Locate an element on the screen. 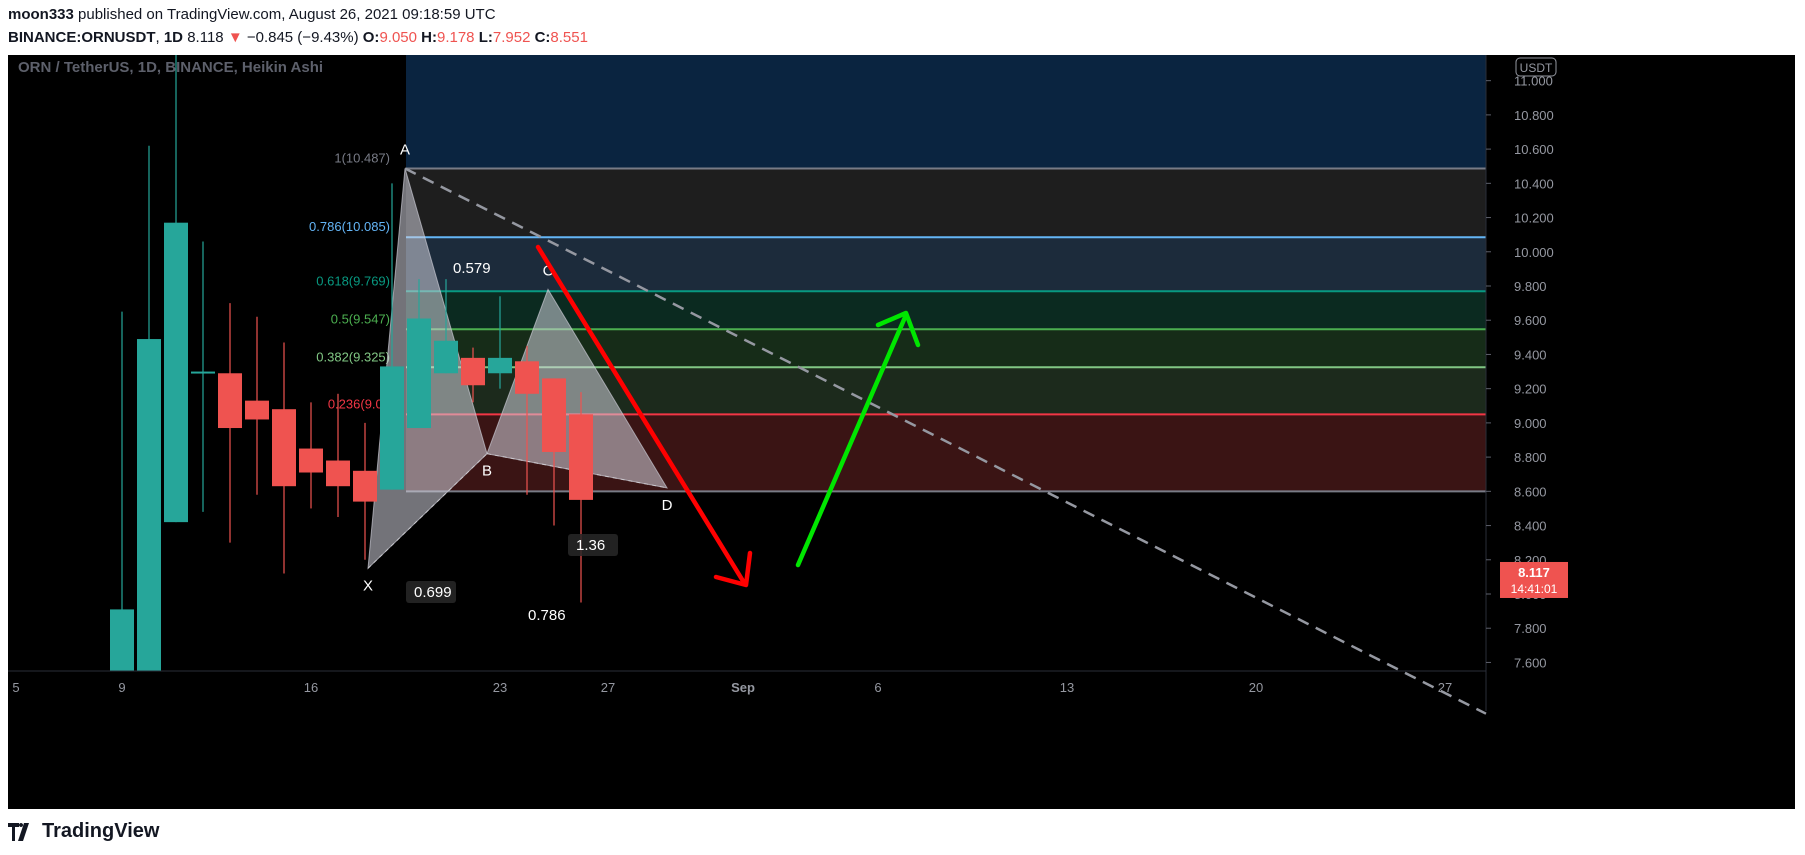 The width and height of the screenshot is (1805, 855). price-tick-label: 10.800 is located at coordinates (1534, 115).